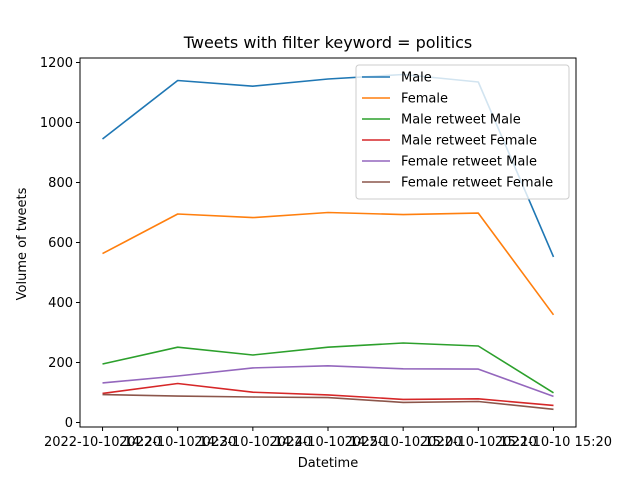 This screenshot has width=640, height=480. What do you see at coordinates (477, 183) in the screenshot?
I see `legend-label-5: Female retweet Female` at bounding box center [477, 183].